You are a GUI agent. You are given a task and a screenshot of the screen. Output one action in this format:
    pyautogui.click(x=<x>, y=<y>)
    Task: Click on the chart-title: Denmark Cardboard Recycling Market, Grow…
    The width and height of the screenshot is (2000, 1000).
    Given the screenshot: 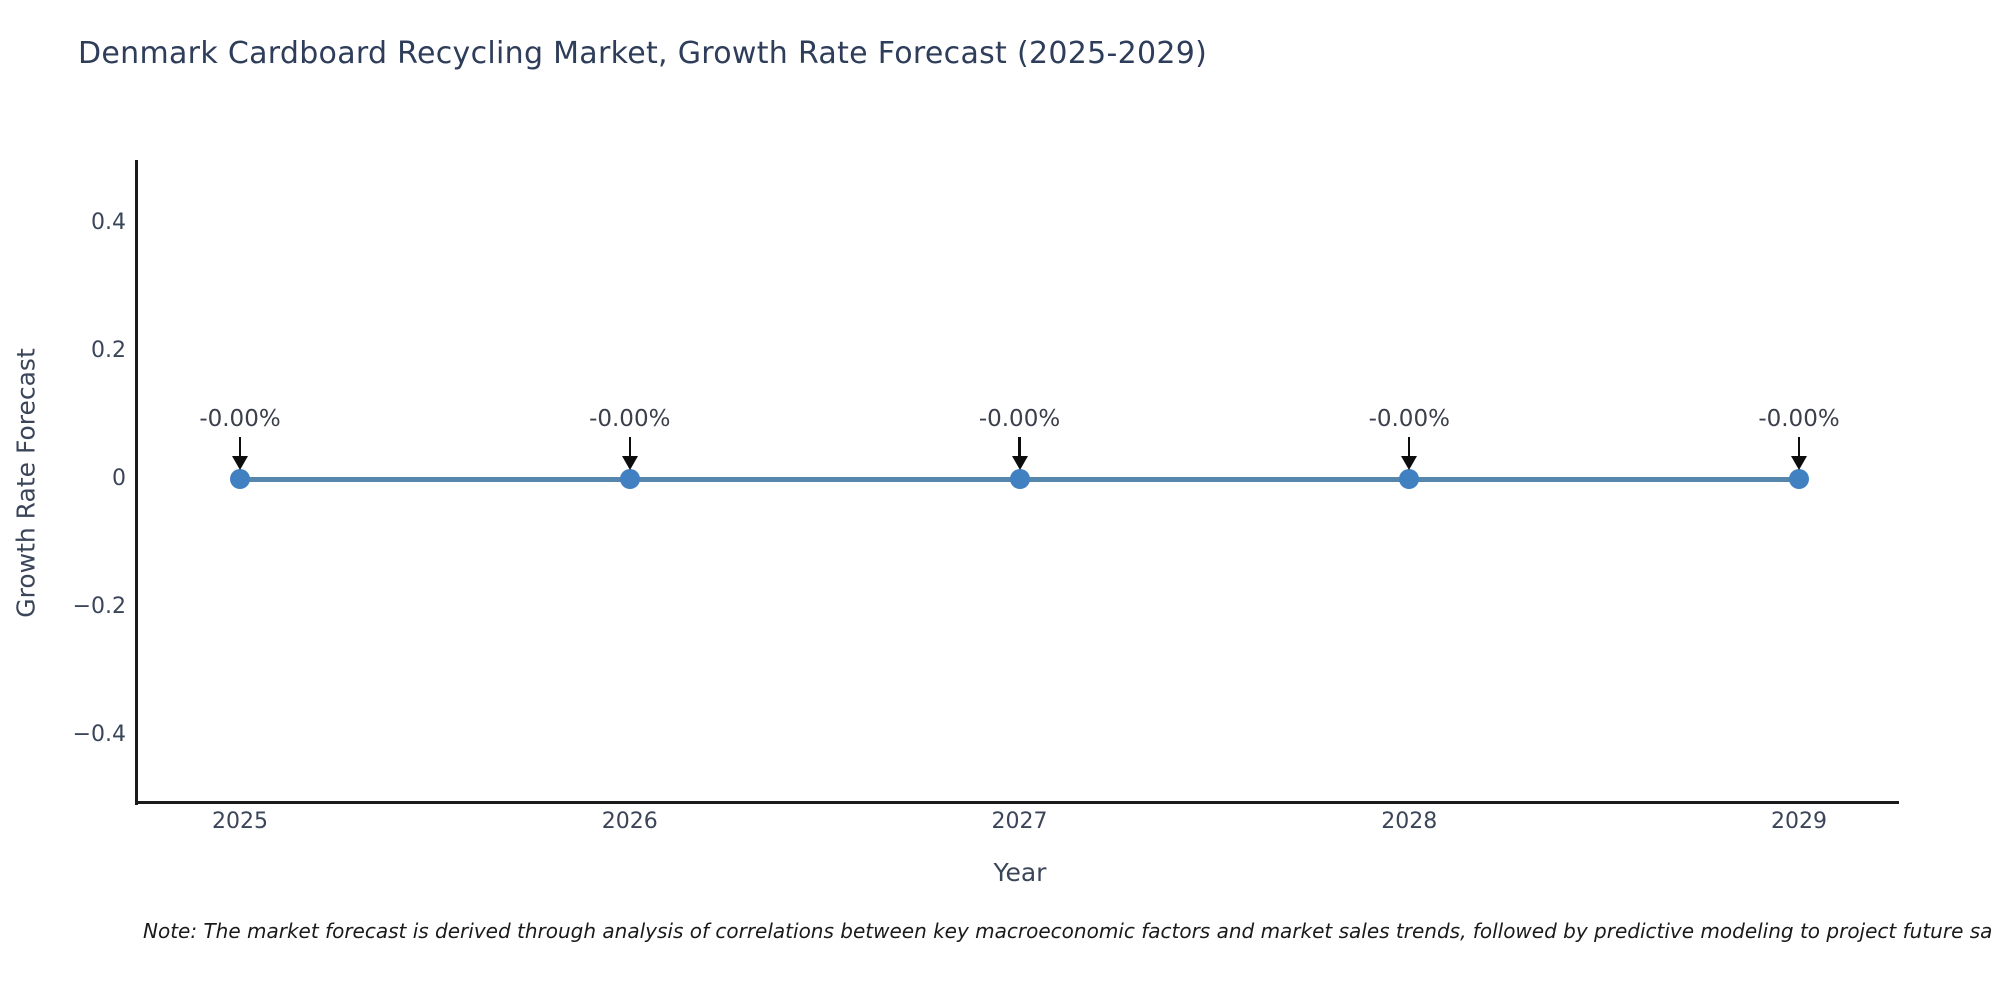 What is the action you would take?
    pyautogui.click(x=643, y=53)
    